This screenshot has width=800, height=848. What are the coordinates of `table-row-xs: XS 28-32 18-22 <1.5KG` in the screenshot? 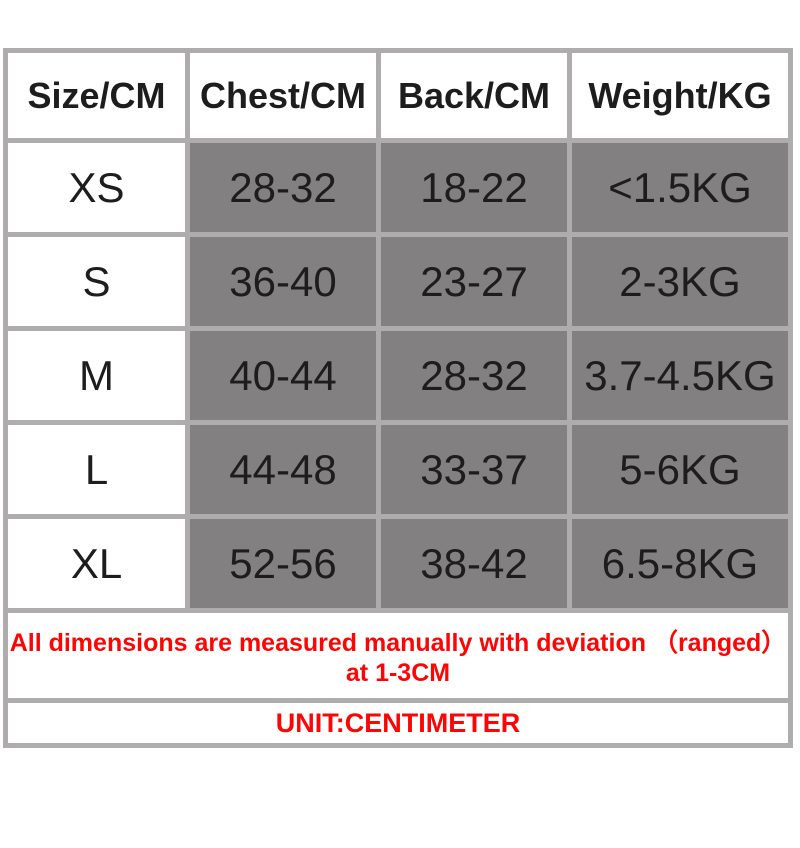 It's located at (398, 187).